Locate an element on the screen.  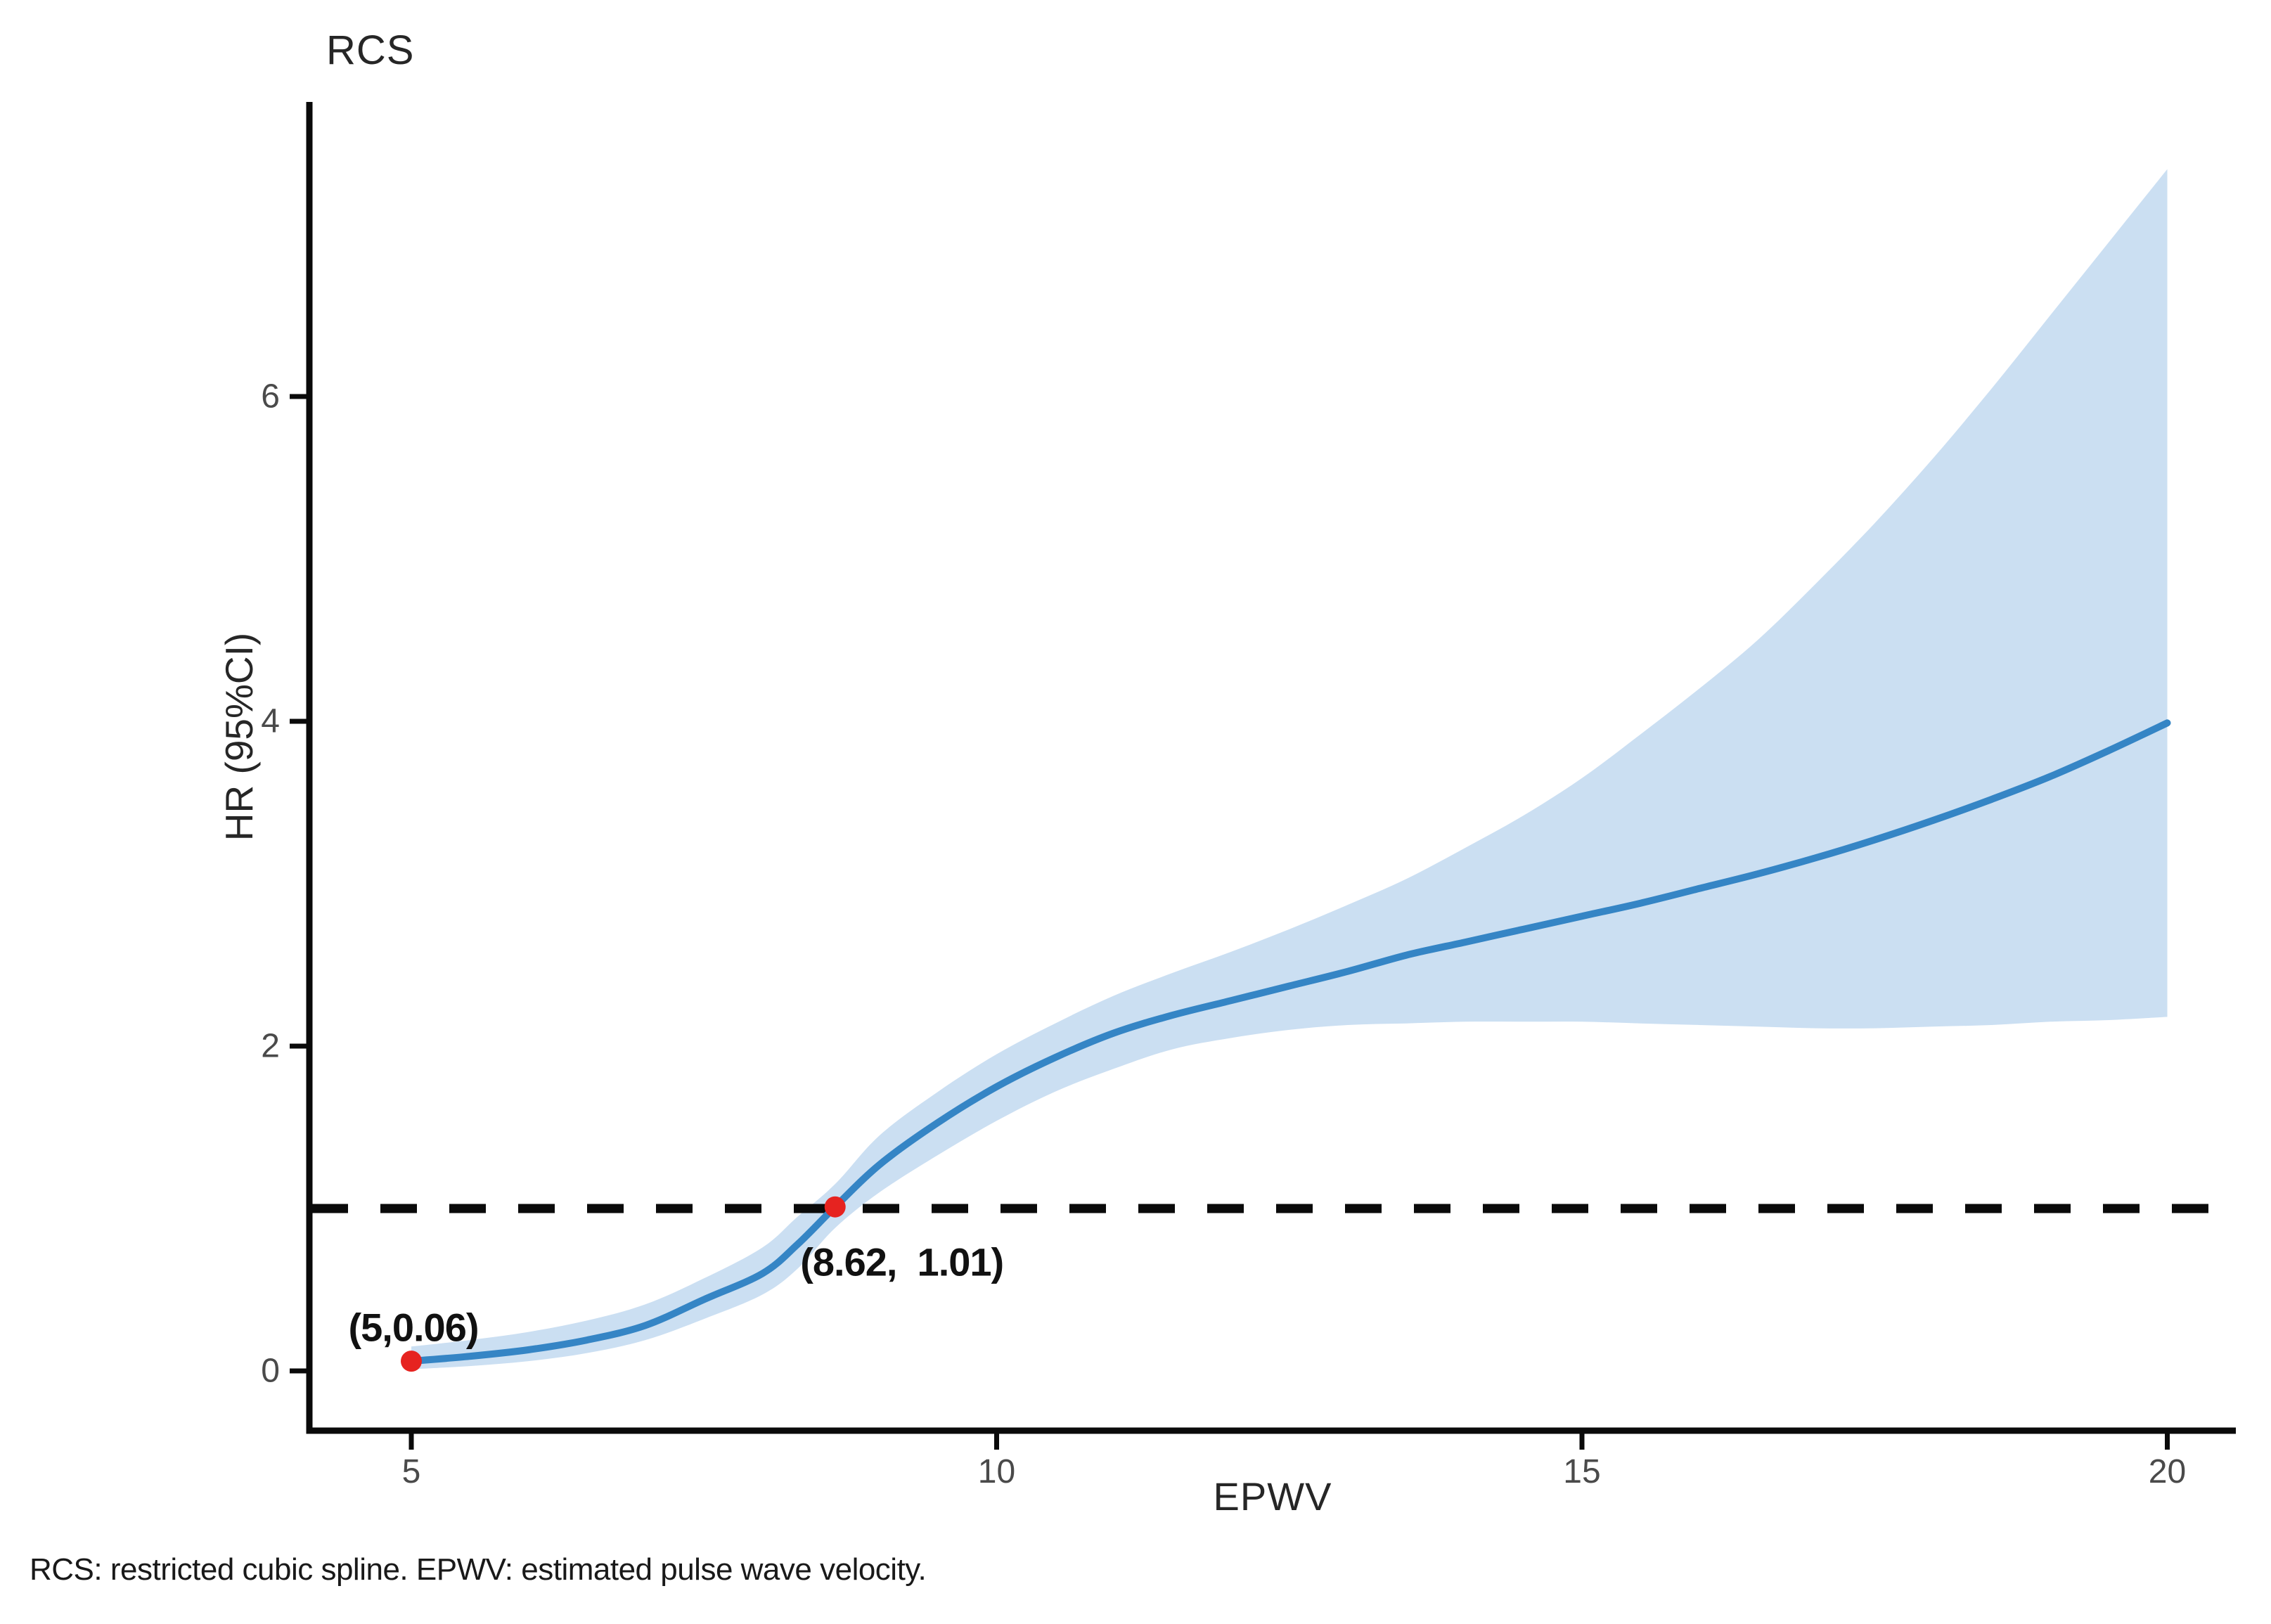
y-tick-label-0: 0 is located at coordinates (270, 1371).